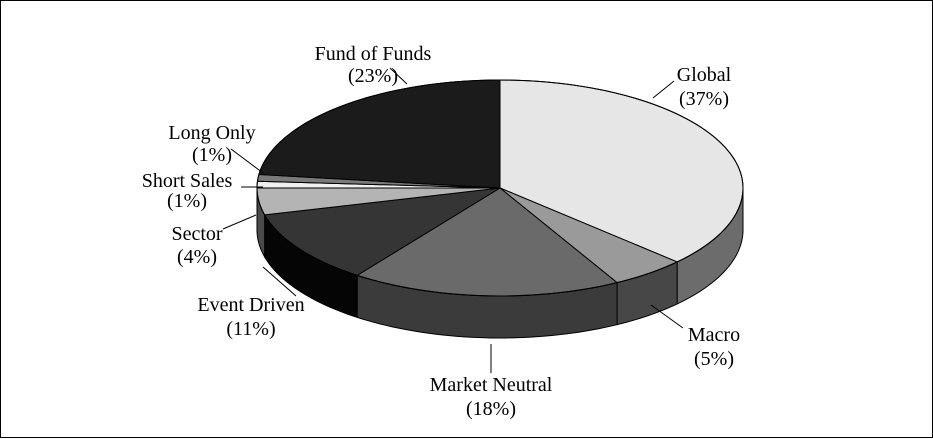  What do you see at coordinates (197, 257) in the screenshot?
I see `label-sector-percent: (4%)` at bounding box center [197, 257].